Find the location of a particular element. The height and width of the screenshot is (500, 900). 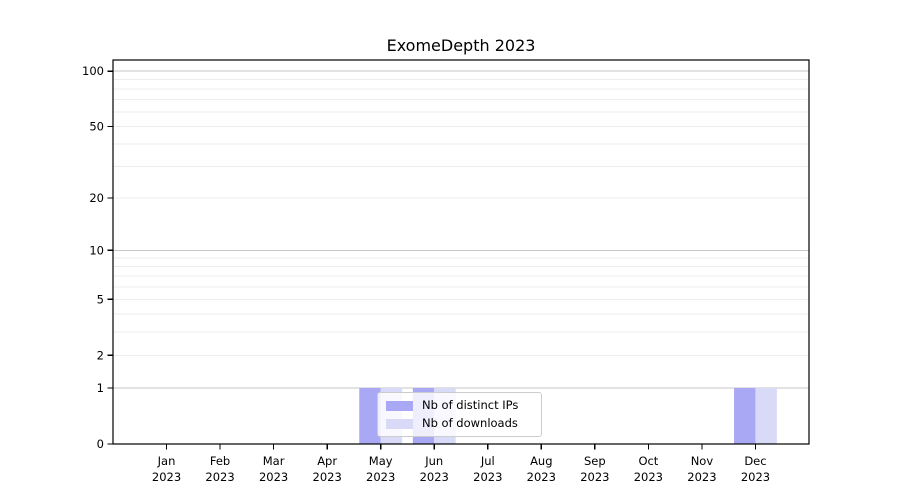

x-tick-label-month: Apr is located at coordinates (327, 461).